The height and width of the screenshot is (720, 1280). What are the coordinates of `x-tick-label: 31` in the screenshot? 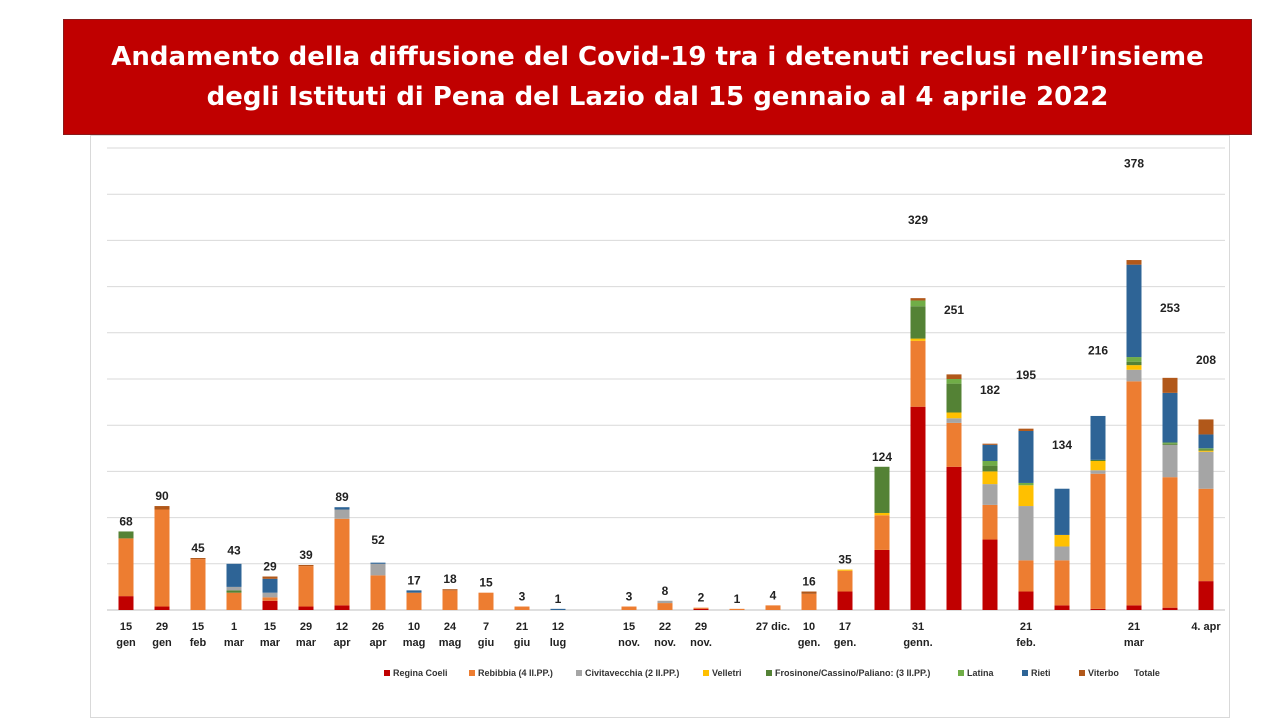 It's located at (918, 627).